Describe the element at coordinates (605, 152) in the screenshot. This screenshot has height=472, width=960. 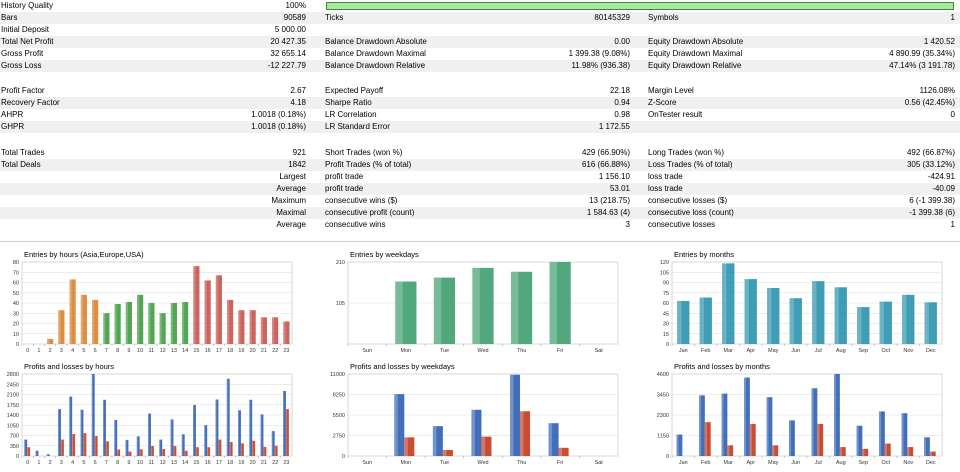
I see `report-value: 429 (66.90%)` at that location.